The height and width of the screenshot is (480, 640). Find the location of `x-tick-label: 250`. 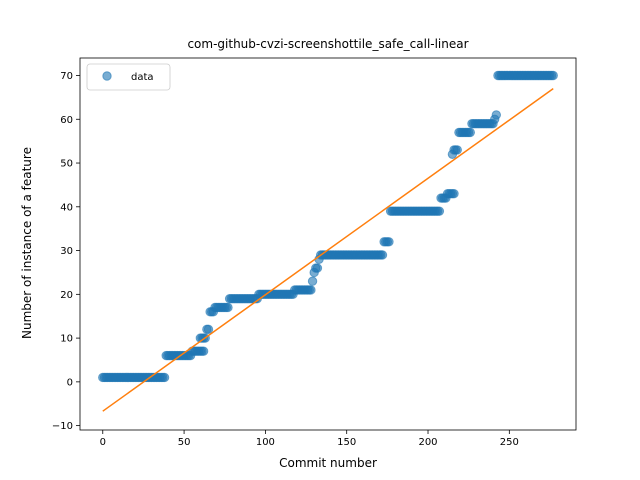

x-tick-label: 250 is located at coordinates (509, 442).